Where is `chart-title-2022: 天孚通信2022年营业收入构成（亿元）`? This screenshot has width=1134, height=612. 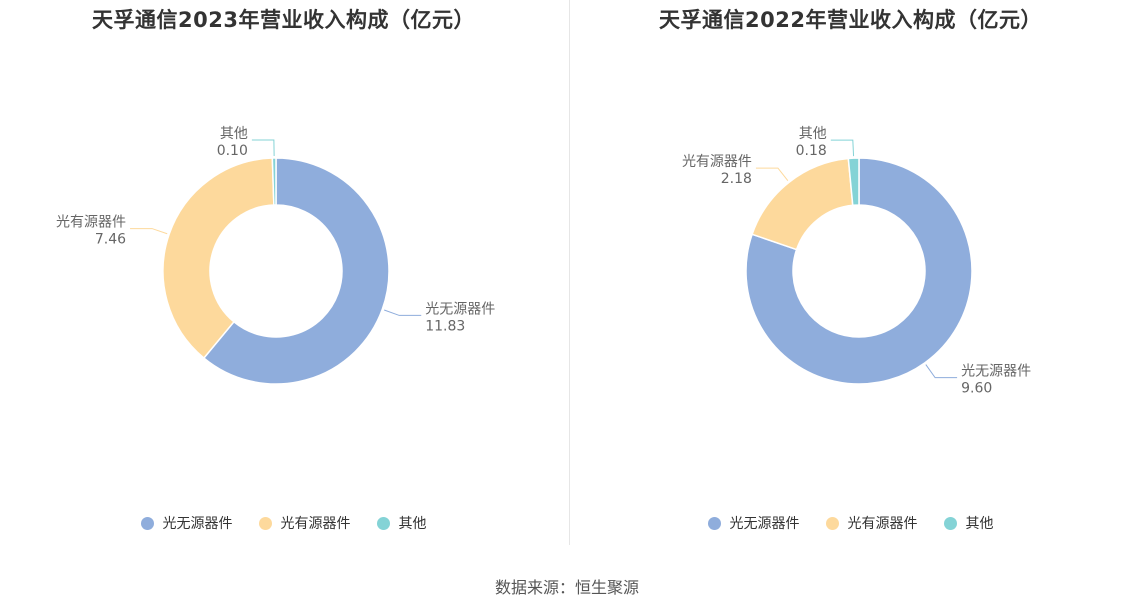
chart-title-2022: 天孚通信2022年营业收入构成（亿元） is located at coordinates (850, 20).